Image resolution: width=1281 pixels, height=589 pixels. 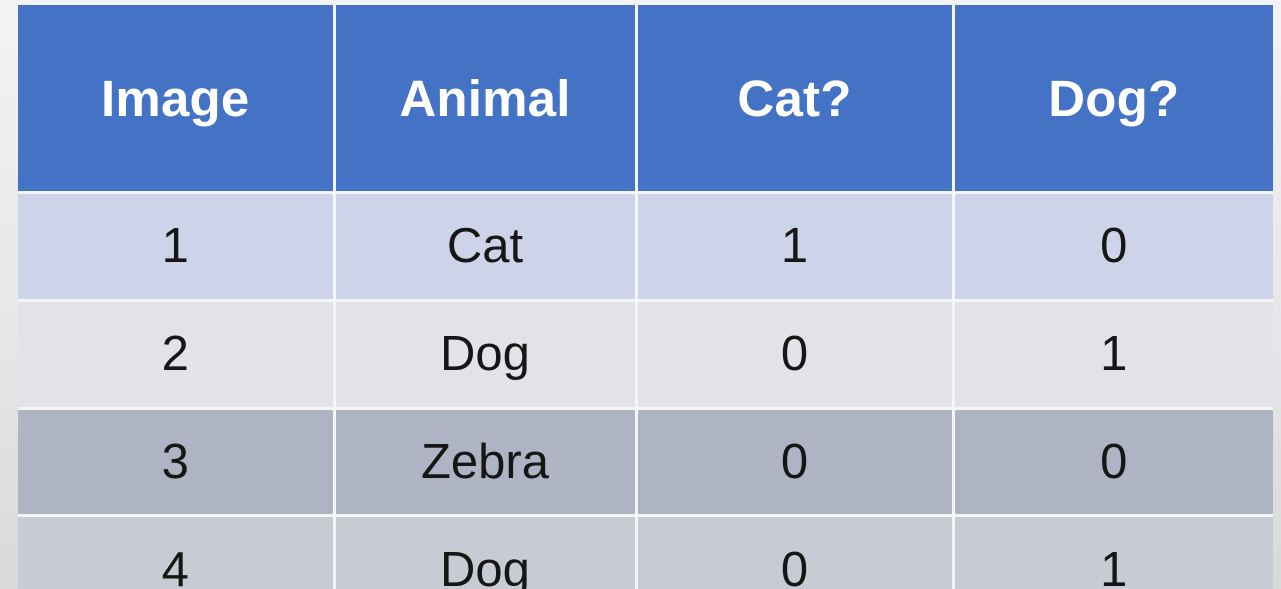 What do you see at coordinates (485, 247) in the screenshot?
I see `cell-animal: Cat` at bounding box center [485, 247].